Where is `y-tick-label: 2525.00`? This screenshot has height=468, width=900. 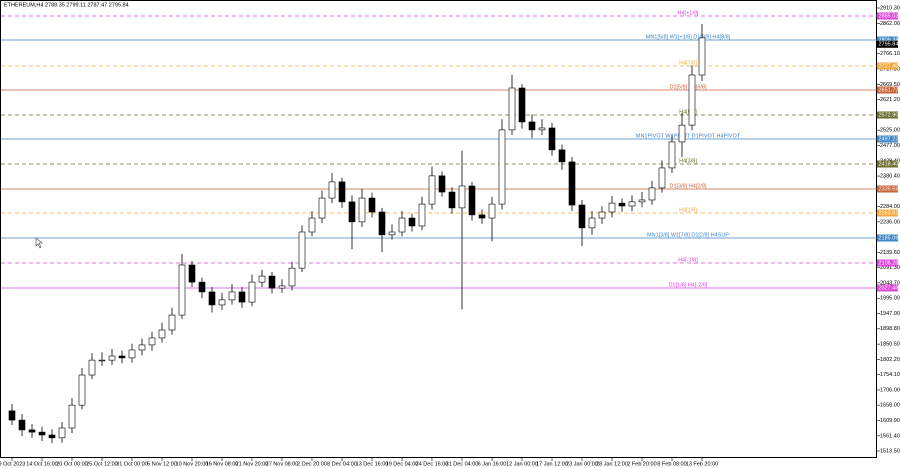 y-tick-label: 2525.00 is located at coordinates (890, 131).